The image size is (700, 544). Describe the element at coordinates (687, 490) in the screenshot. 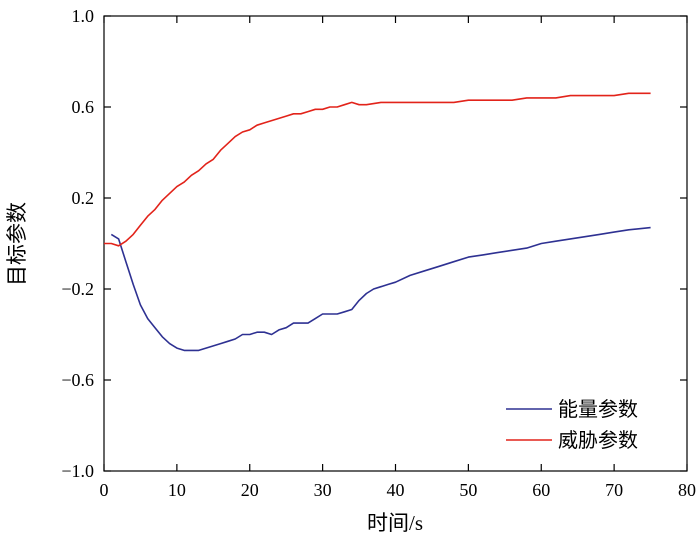

I see `x-tick-label: 80` at that location.